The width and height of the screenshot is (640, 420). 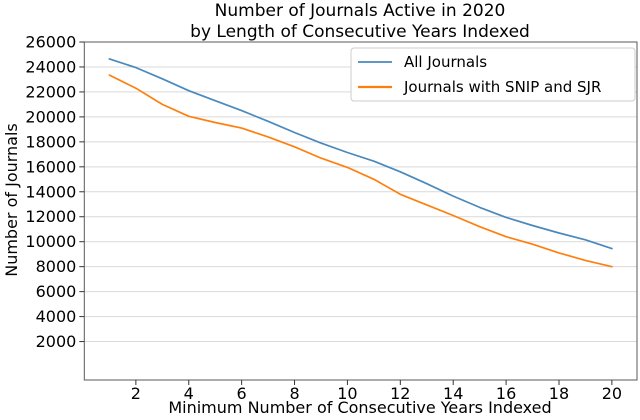 I want to click on x-axis: 2 4 6 8 10 12 14 16 18 20, so click(x=376, y=391).